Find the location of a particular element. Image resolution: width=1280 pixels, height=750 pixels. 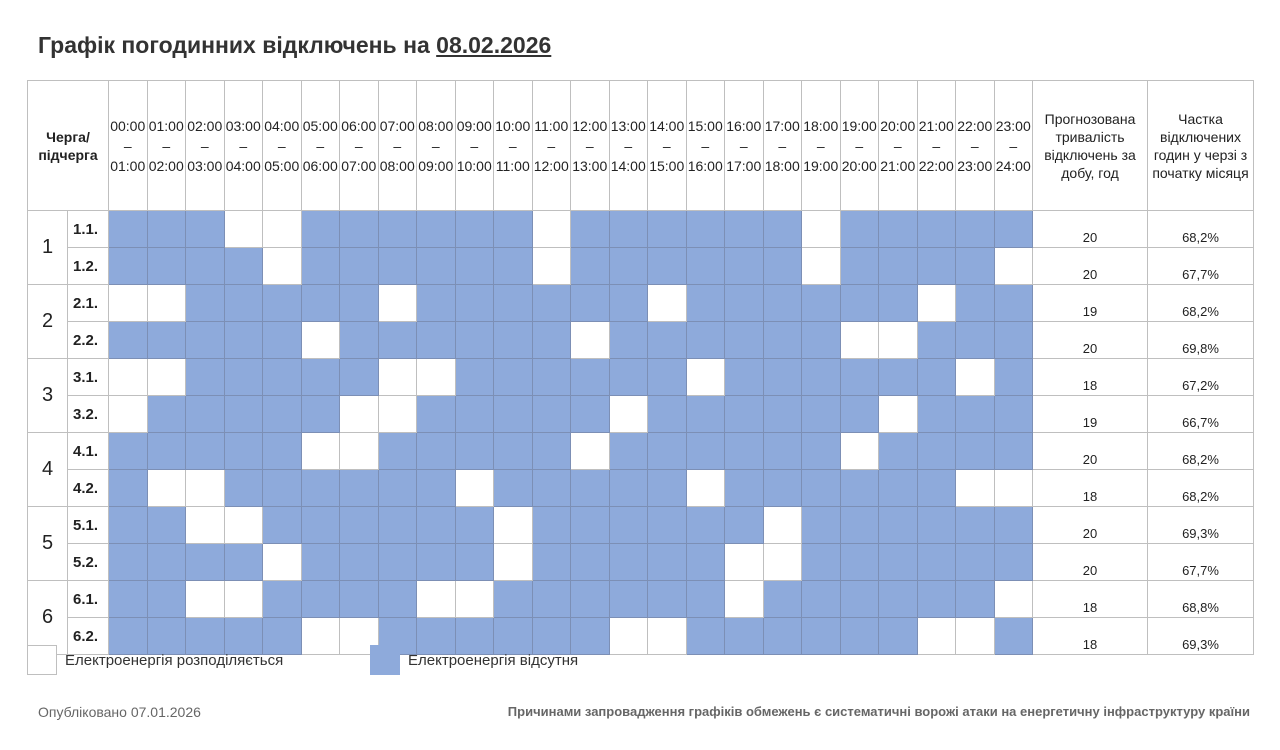

title-text: Графік погодинних відключень на is located at coordinates (234, 45).